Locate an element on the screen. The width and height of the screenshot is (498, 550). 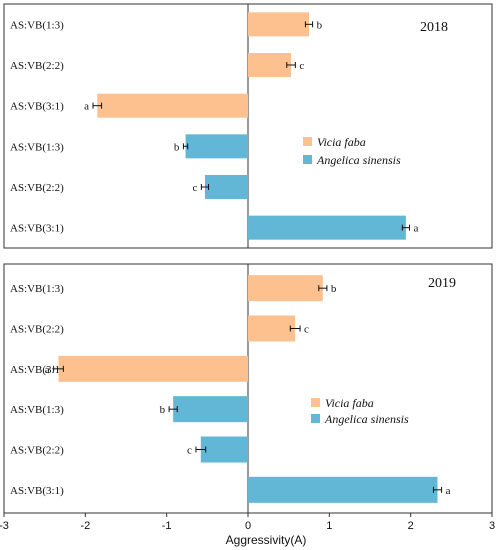
legend-swatch-vicia-faba-2019 is located at coordinates (315, 402).